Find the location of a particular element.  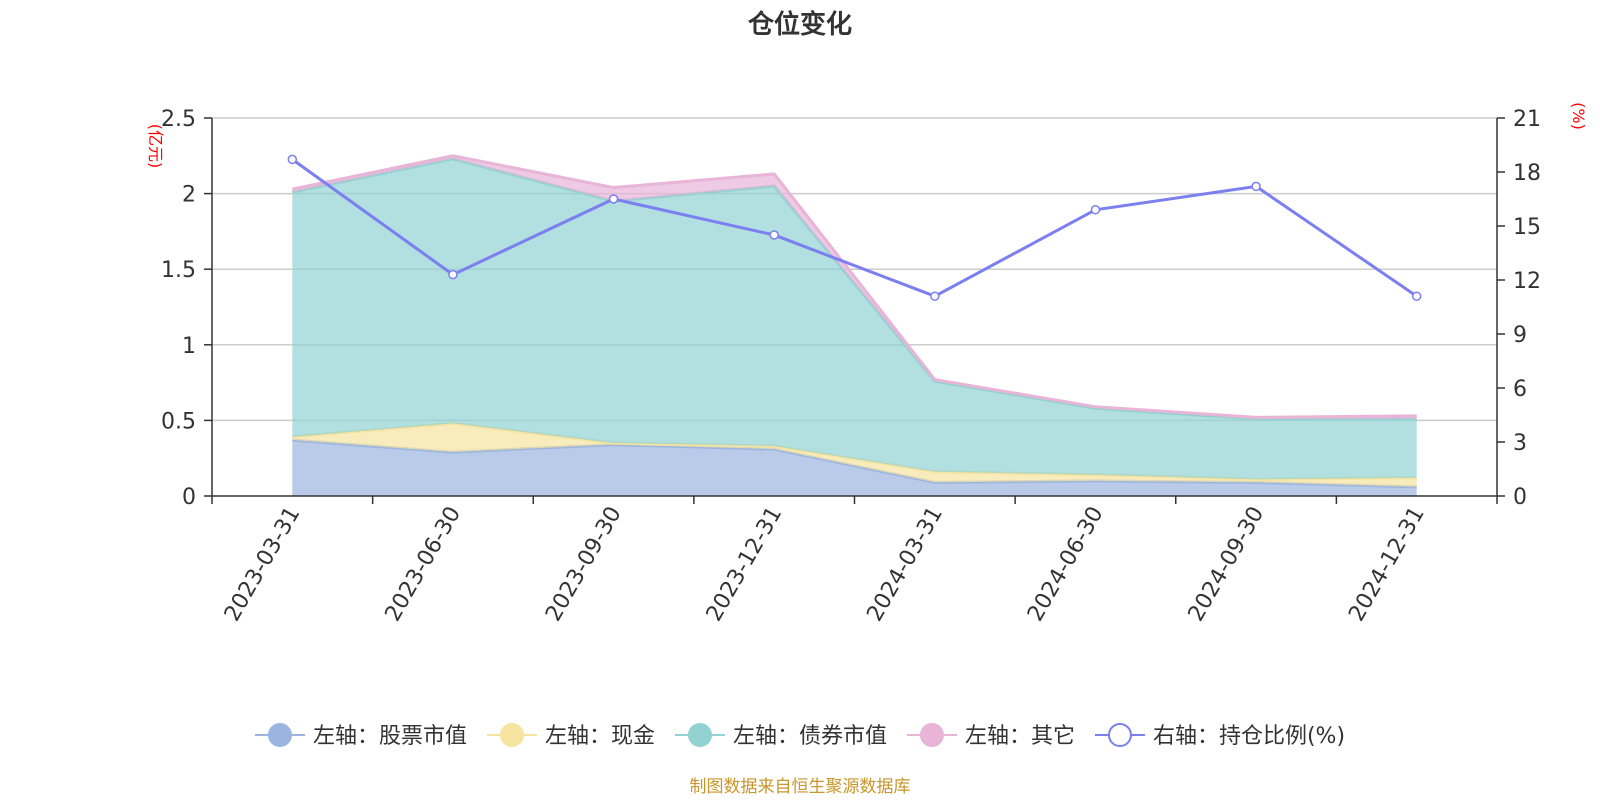

position-ratio-polyline is located at coordinates (854, 228).